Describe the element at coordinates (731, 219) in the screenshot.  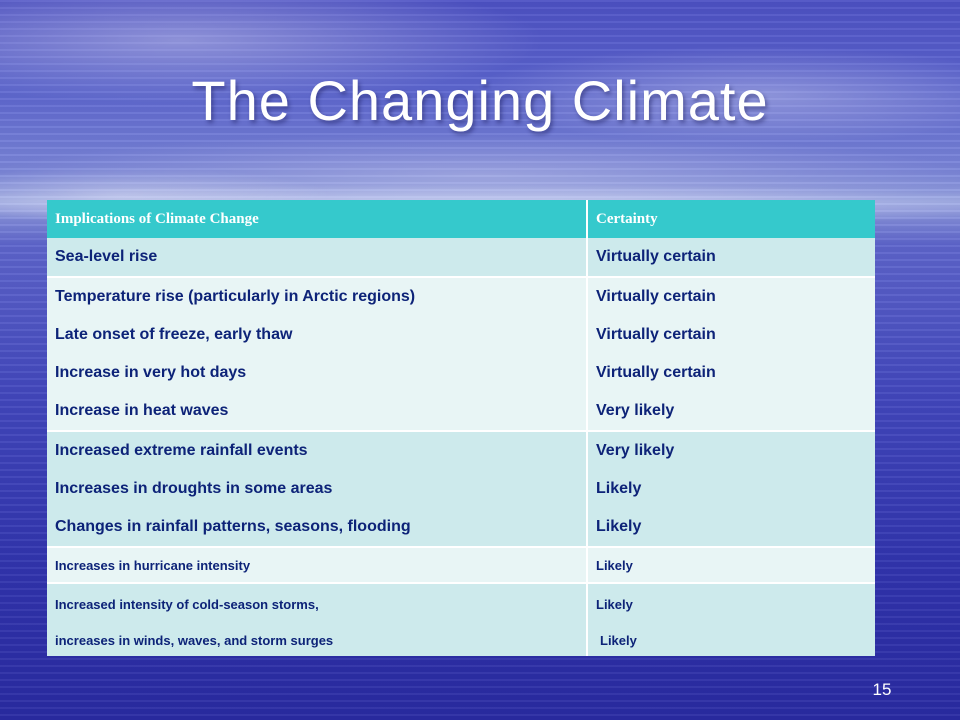
I see `header-certainty: Certainty` at that location.